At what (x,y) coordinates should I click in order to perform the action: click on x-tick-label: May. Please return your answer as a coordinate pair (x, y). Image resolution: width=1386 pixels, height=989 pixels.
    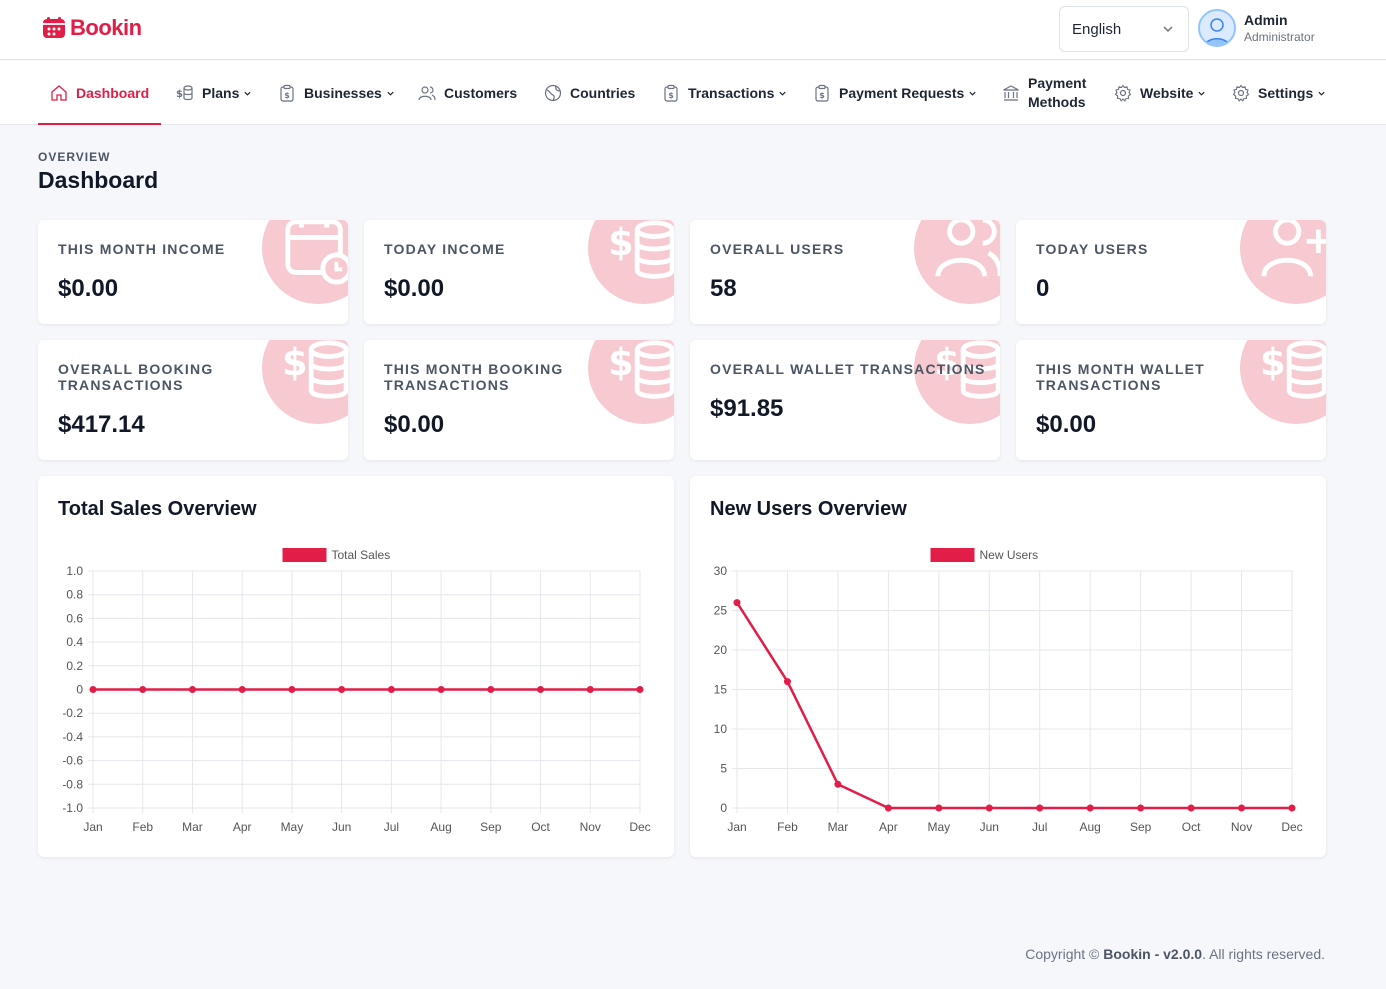
    Looking at the image, I should click on (938, 827).